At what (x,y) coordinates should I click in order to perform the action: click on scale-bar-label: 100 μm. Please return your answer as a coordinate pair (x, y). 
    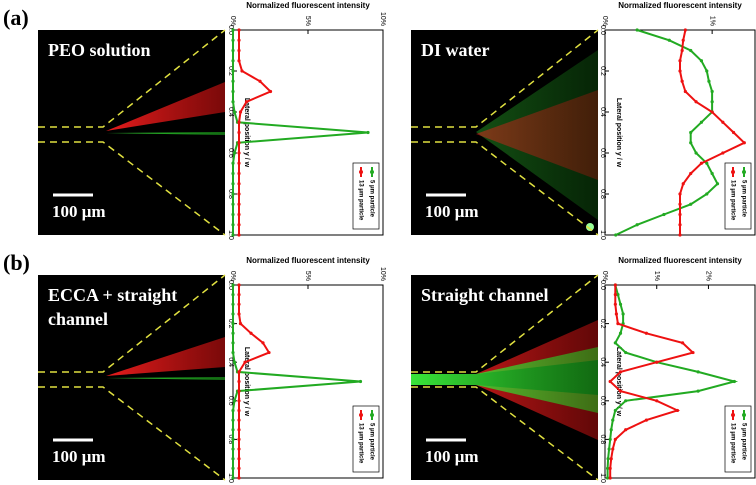
    Looking at the image, I should click on (79, 456).